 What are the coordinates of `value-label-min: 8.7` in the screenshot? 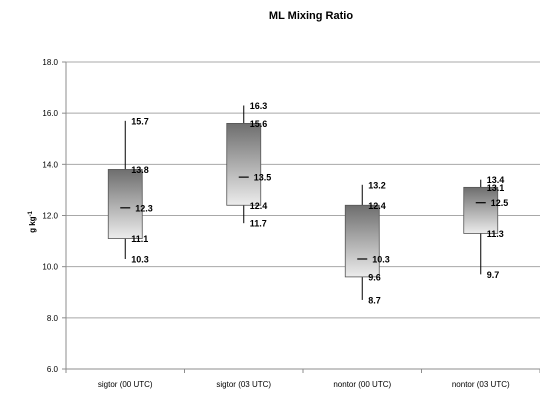 It's located at (374, 300).